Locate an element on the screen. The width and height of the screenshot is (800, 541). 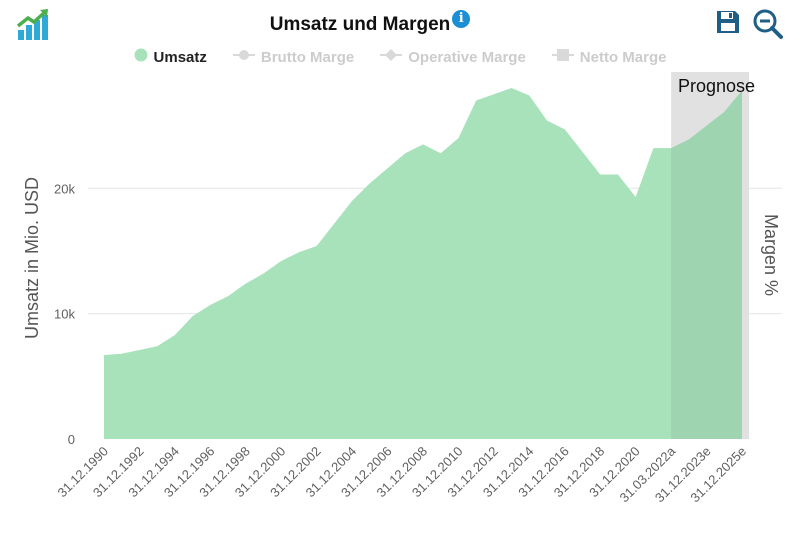
y-tick-label: 0 is located at coordinates (71, 439).